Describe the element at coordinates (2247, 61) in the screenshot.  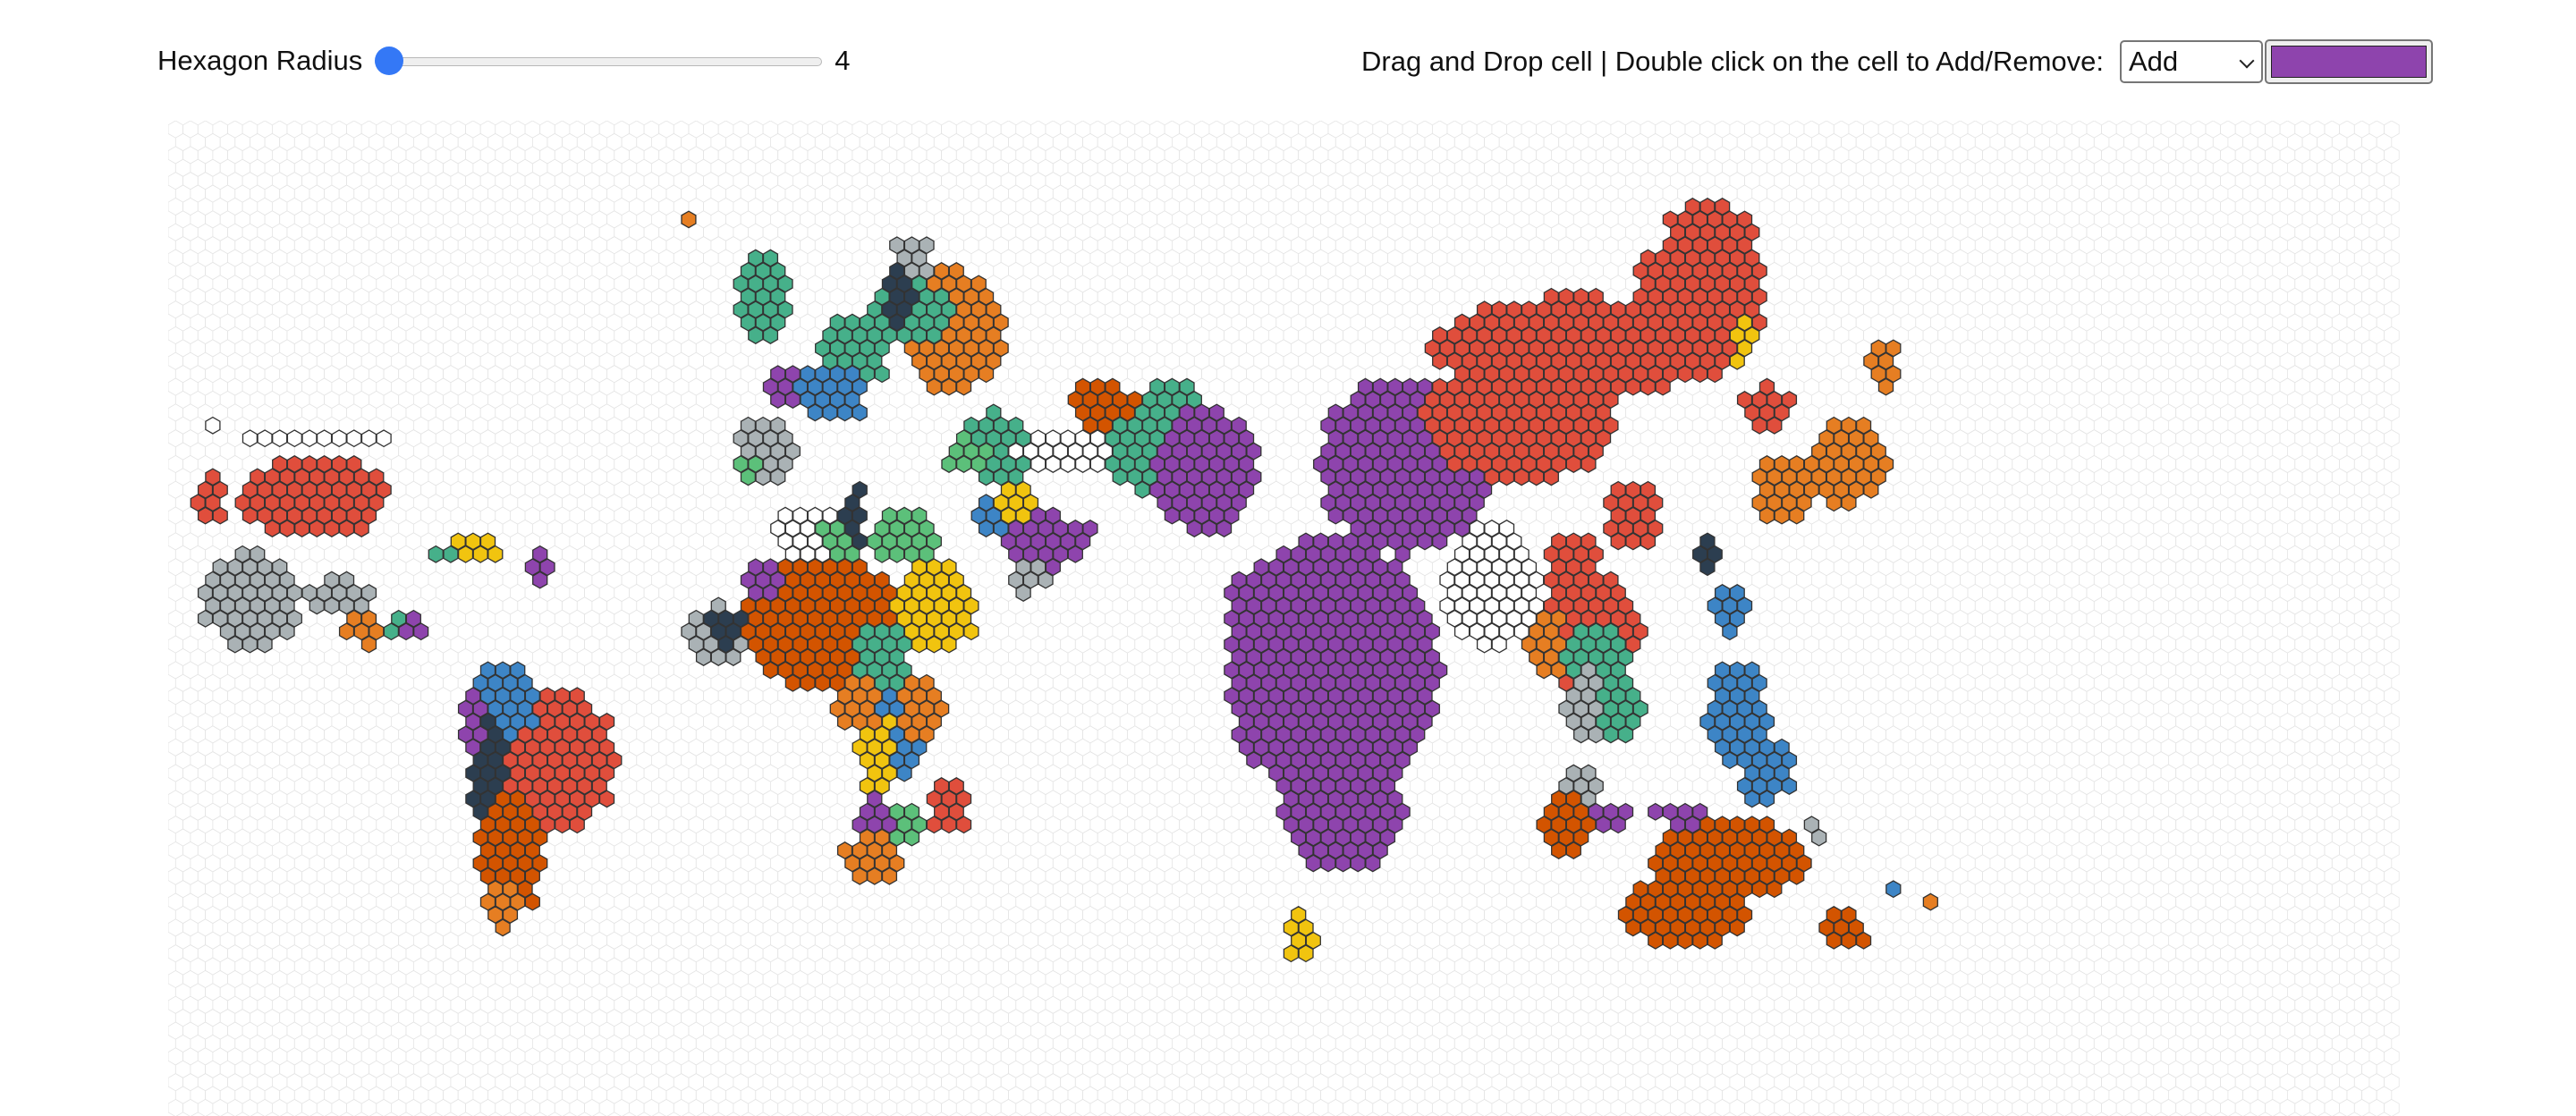
I see `chevron-down-icon` at that location.